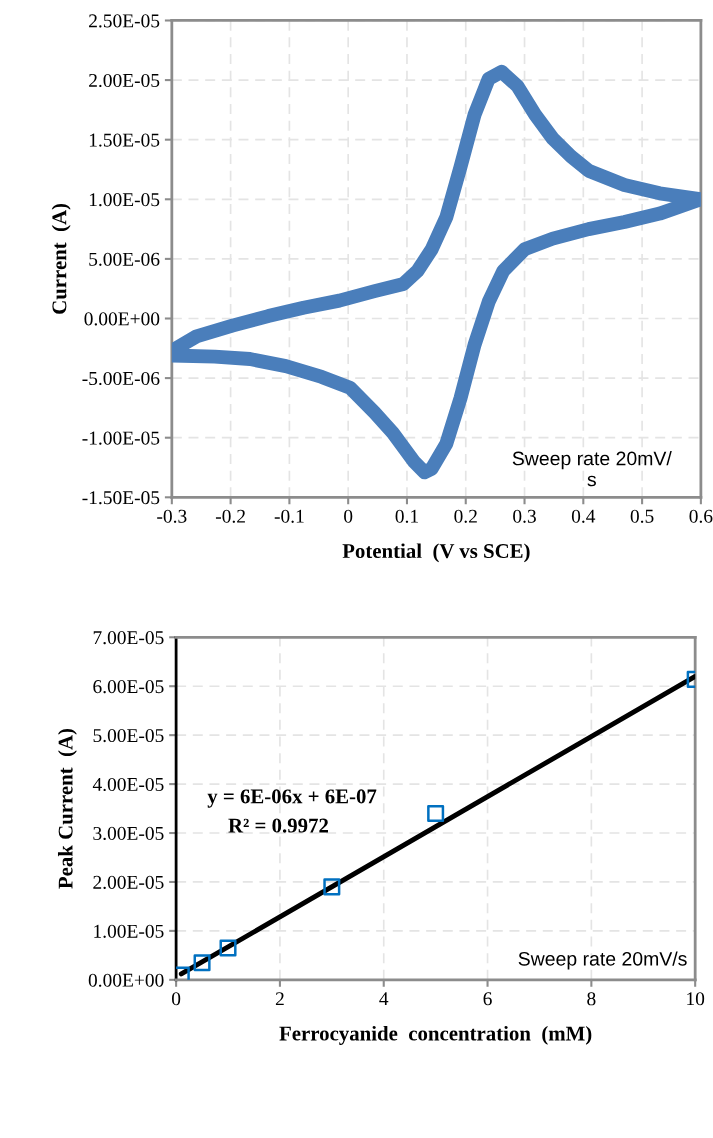  What do you see at coordinates (524, 516) in the screenshot?
I see `x-tick-label: 0.3` at bounding box center [524, 516].